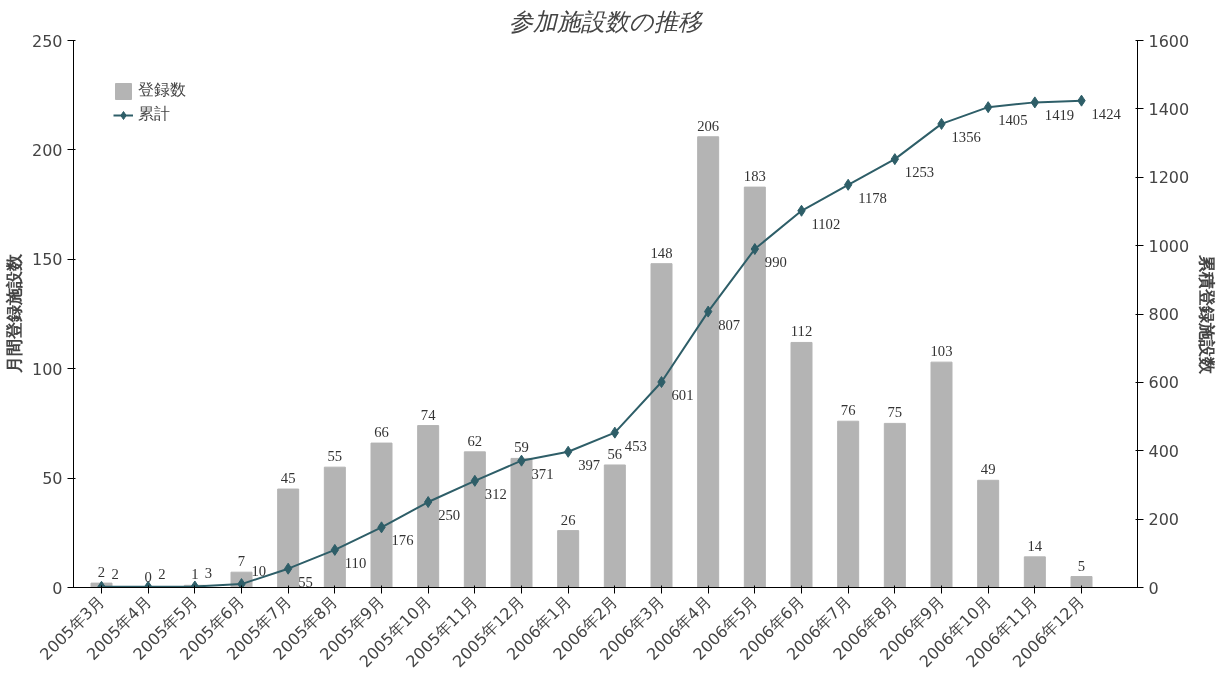  What do you see at coordinates (241, 561) in the screenshot?
I see `data-label: 7` at bounding box center [241, 561].